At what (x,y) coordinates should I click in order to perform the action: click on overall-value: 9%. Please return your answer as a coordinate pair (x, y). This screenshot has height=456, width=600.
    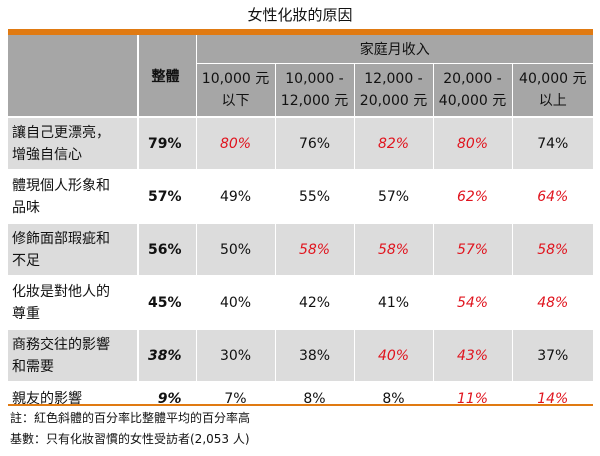
    Looking at the image, I should click on (167, 397).